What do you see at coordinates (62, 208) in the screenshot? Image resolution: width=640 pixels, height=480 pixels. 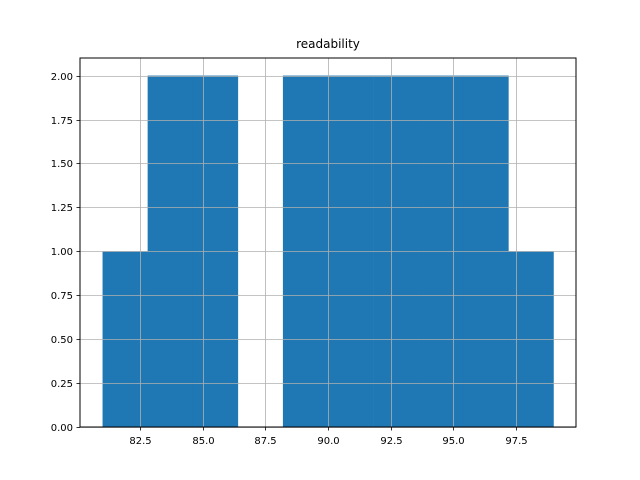 I see `y-tick-label: 1.25` at bounding box center [62, 208].